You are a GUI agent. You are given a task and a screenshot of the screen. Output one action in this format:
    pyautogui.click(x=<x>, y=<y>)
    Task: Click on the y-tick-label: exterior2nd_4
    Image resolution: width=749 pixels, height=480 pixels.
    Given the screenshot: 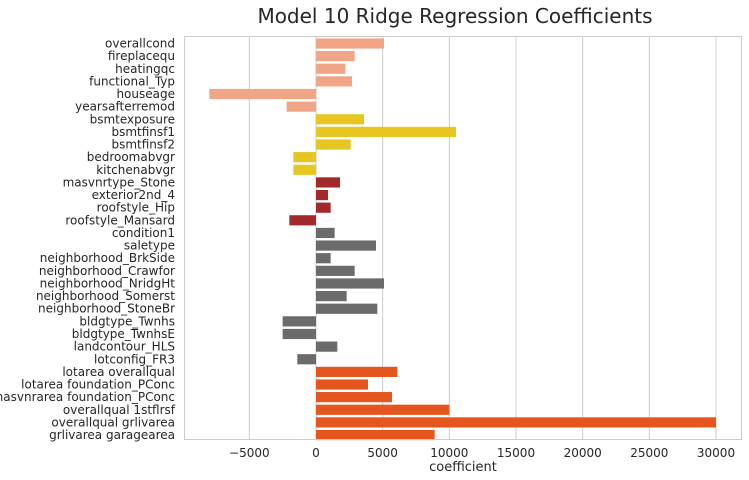 What is the action you would take?
    pyautogui.click(x=133, y=195)
    